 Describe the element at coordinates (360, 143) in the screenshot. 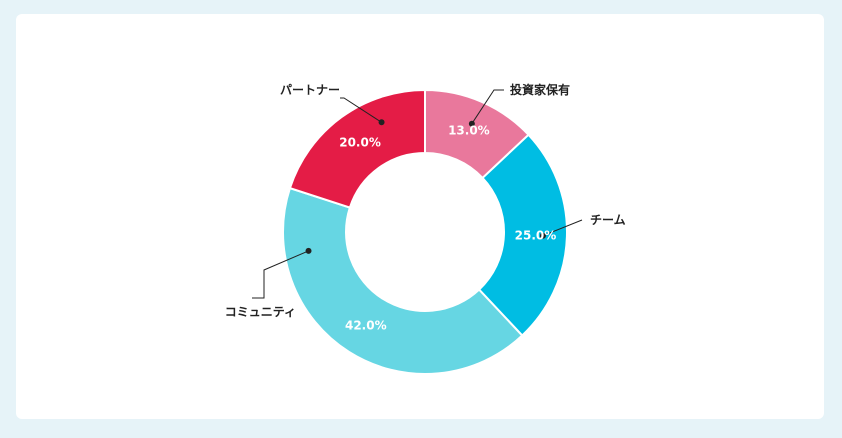

I see `value-label-partner: 20.0%` at that location.